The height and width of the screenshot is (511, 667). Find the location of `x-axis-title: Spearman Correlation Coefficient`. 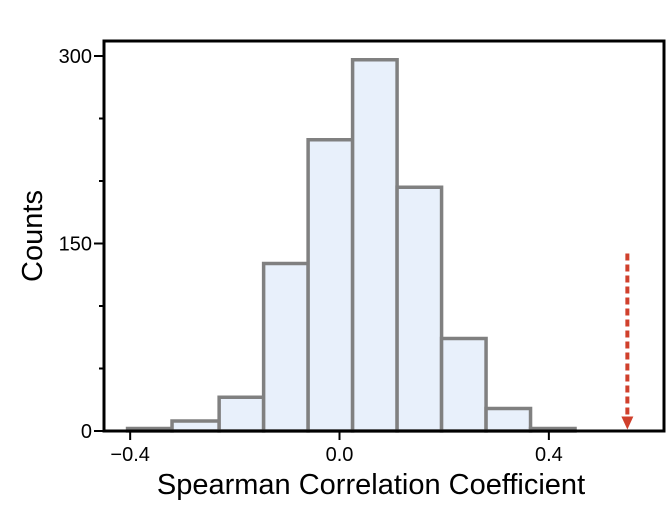

x-axis-title: Spearman Correlation Coefficient is located at coordinates (371, 485).